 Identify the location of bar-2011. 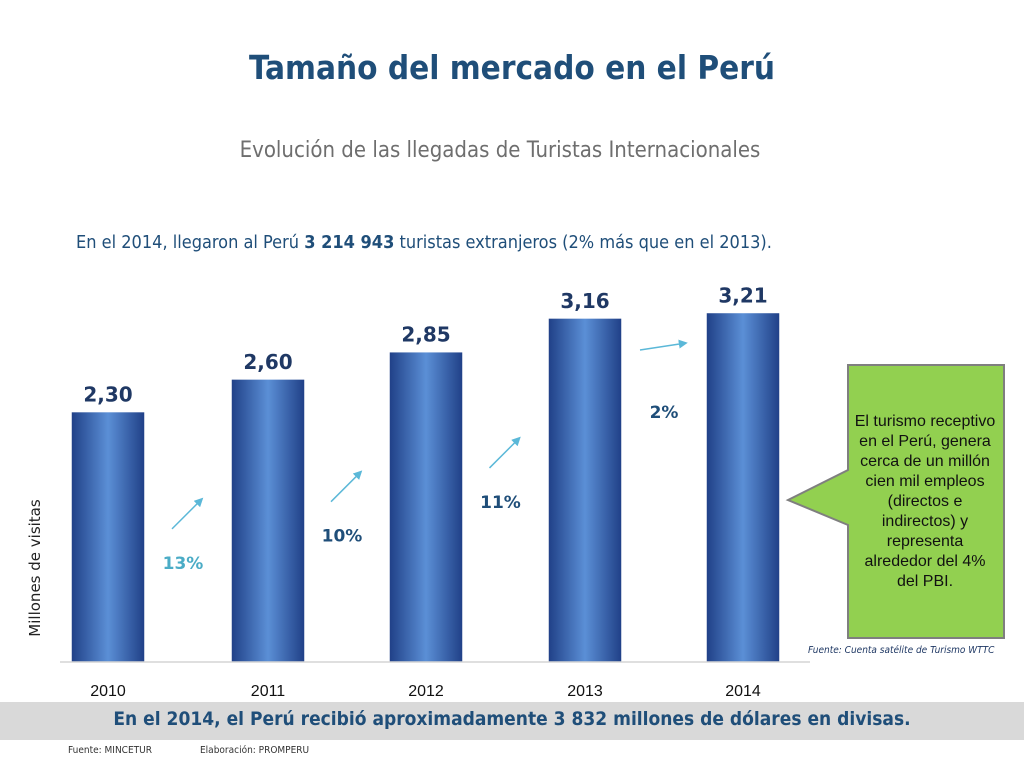
(268, 520).